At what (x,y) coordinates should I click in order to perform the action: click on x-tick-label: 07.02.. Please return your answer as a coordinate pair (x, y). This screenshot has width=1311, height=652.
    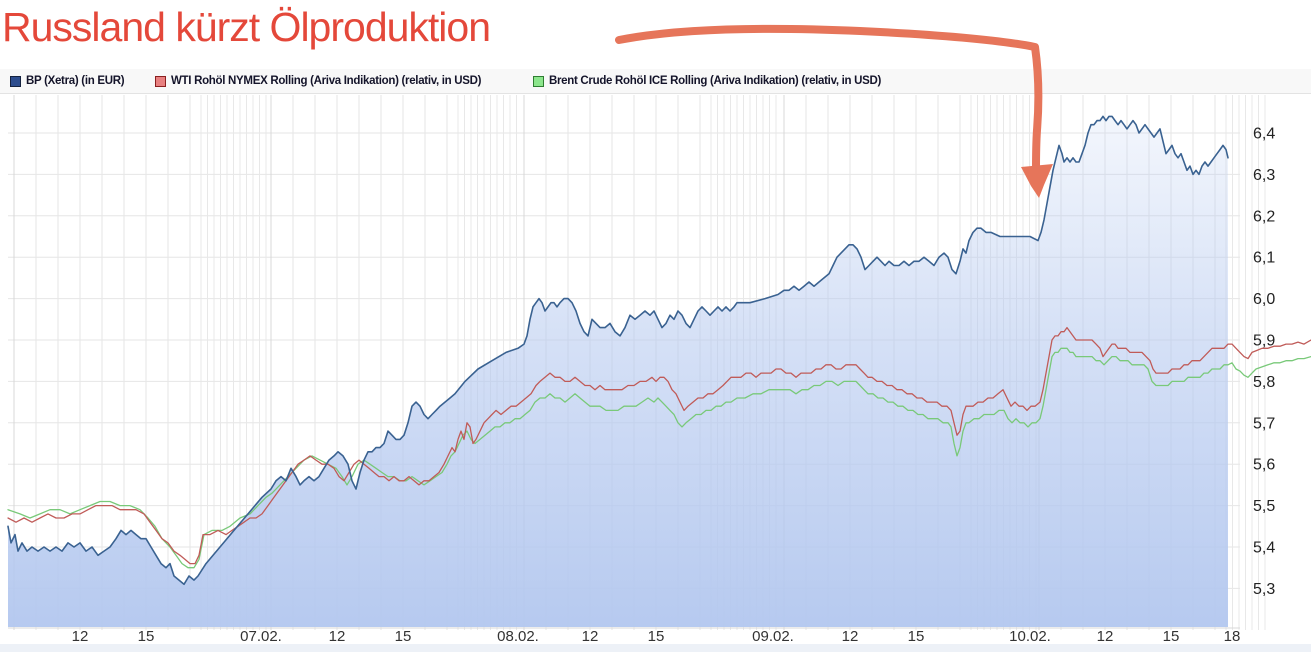
    Looking at the image, I should click on (261, 636).